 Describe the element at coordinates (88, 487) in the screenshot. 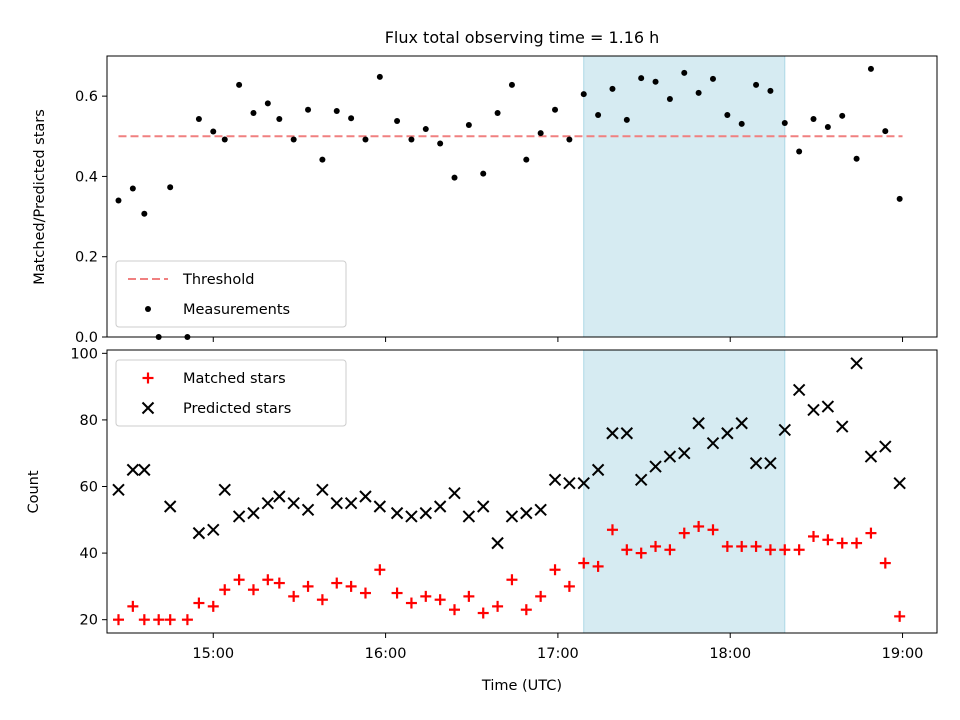

I see `bottom-y-ticks: 20 40 60 80 100` at that location.